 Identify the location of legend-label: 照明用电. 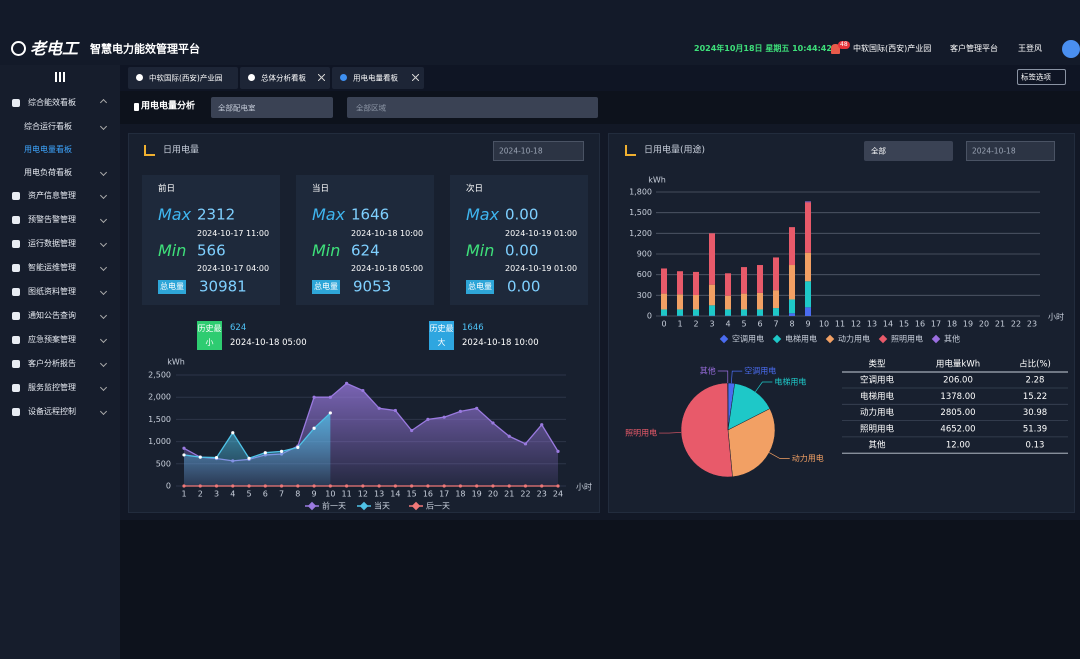
(907, 339).